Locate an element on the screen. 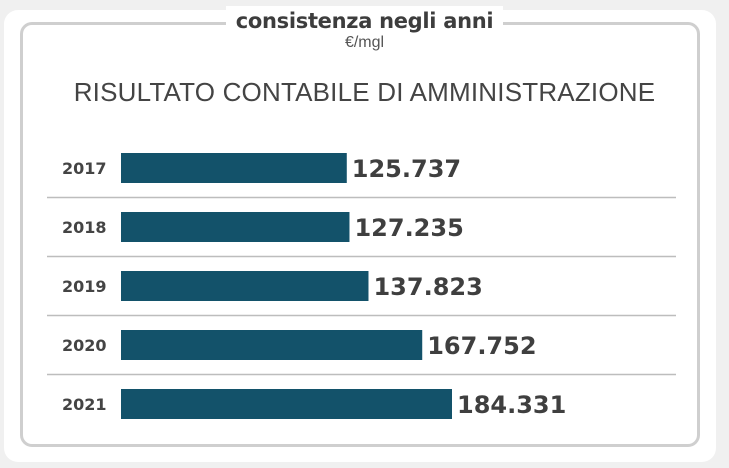 This screenshot has height=468, width=729. year-label: 2020 is located at coordinates (84, 345).